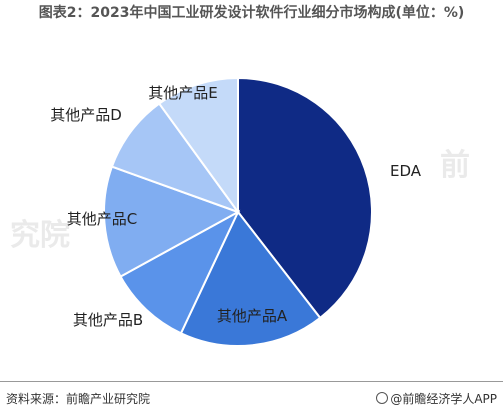 Image resolution: width=503 pixels, height=413 pixels. Describe the element at coordinates (251, 397) in the screenshot. I see `footer: 资料来源：前瞻产业研究院 @前瞻经济学人APP` at that location.